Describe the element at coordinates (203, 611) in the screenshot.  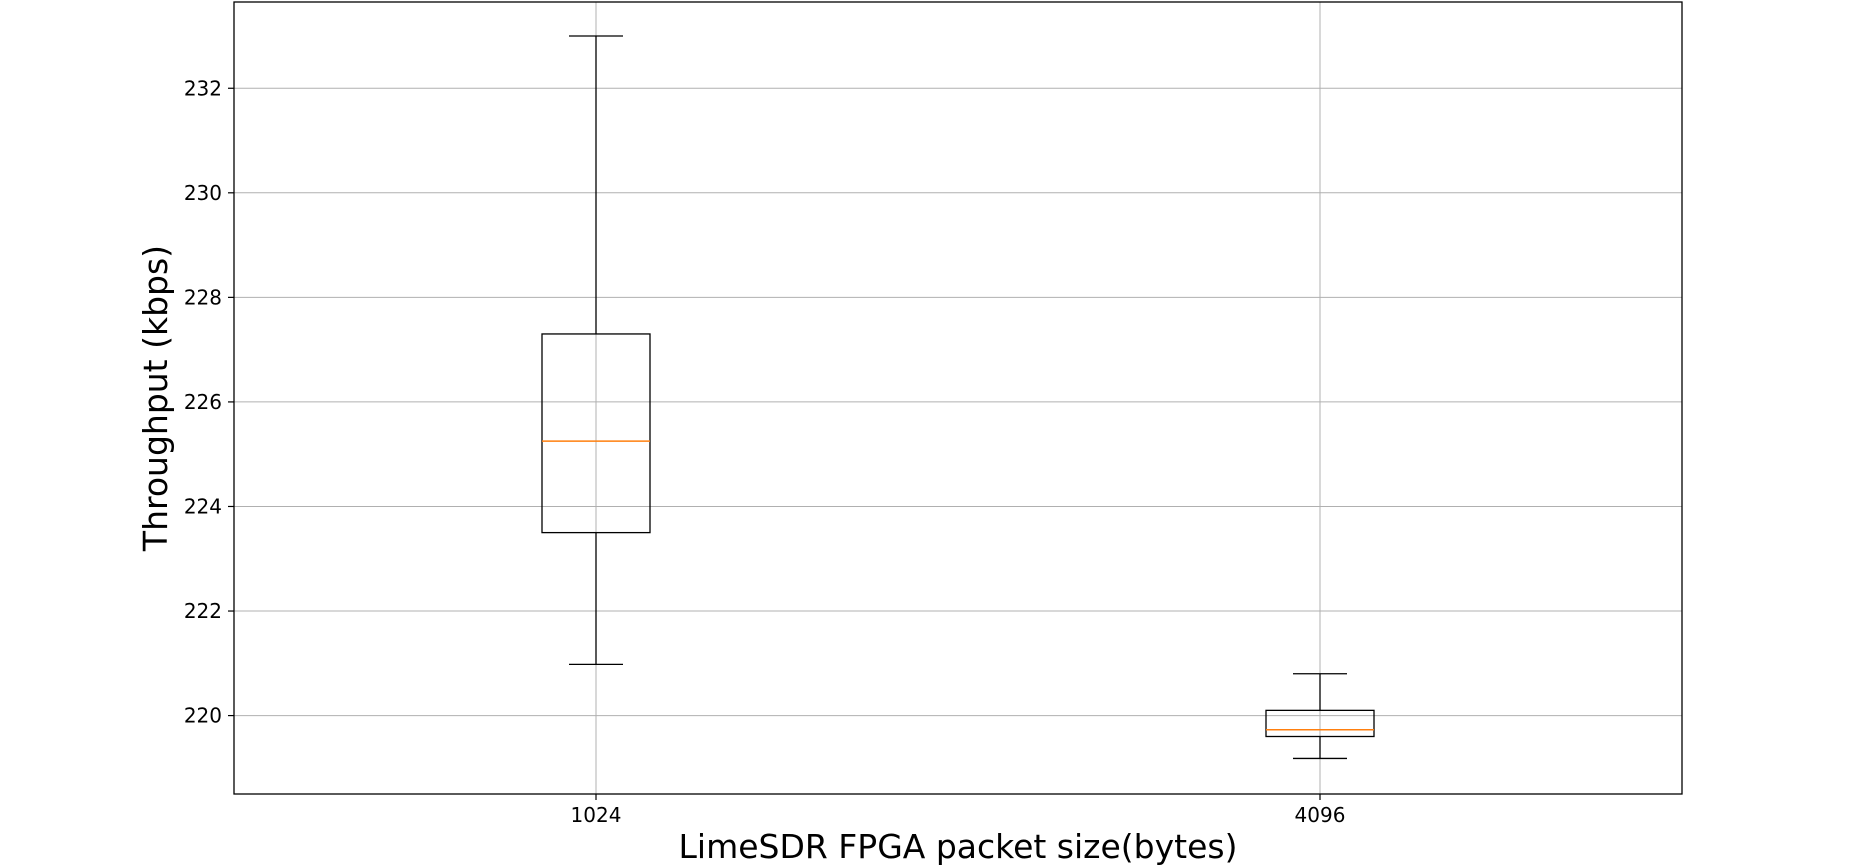
I see `y-tick-label: 222` at that location.